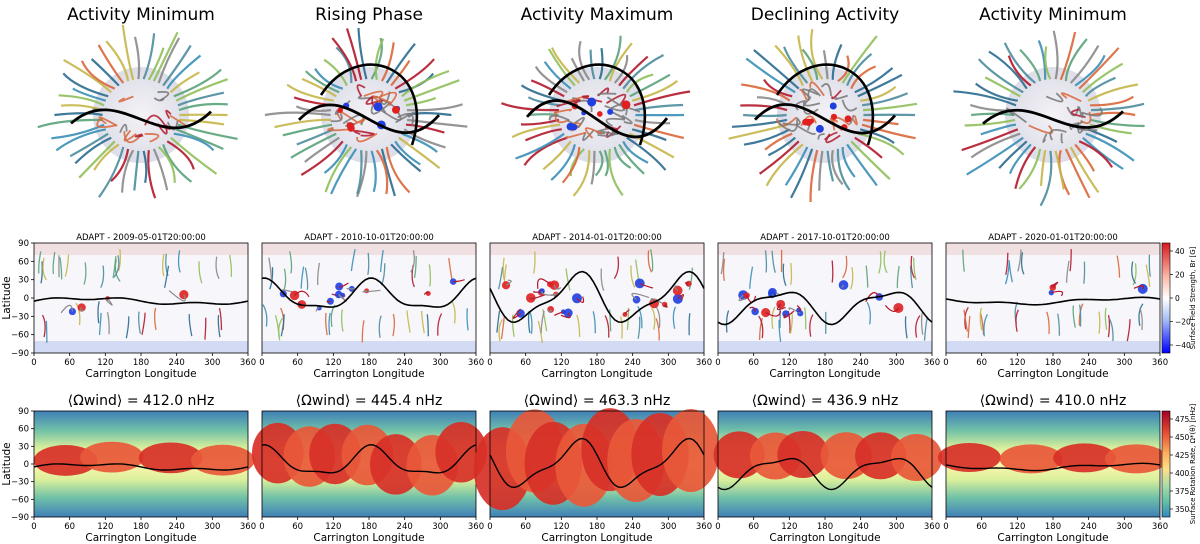 This screenshot has width=1200, height=544. Describe the element at coordinates (597, 104) in the screenshot. I see `current-sheet-fold` at that location.